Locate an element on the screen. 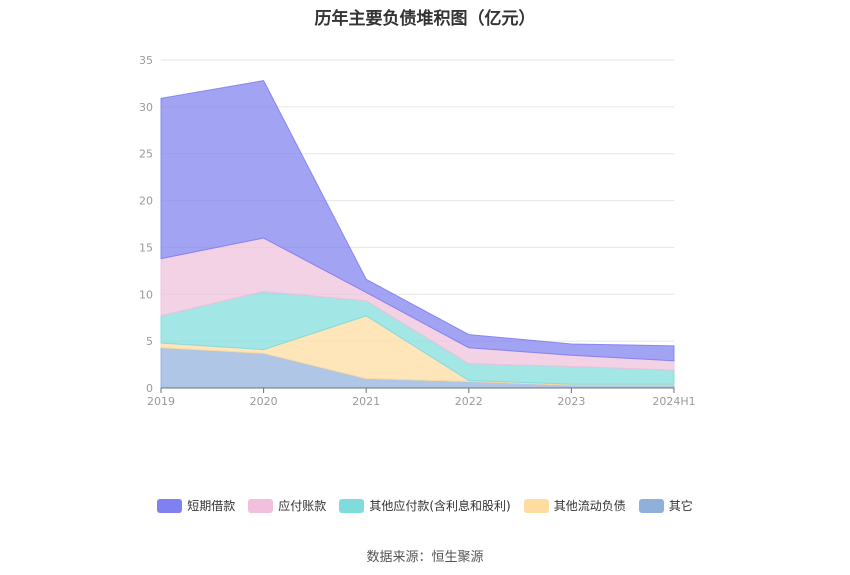  x-tick-label: 2022 is located at coordinates (469, 401).